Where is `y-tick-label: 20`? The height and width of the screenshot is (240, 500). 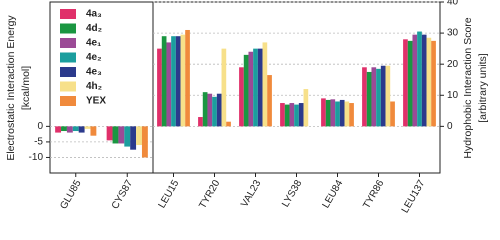 y-tick-label: 20 is located at coordinates (453, 64).